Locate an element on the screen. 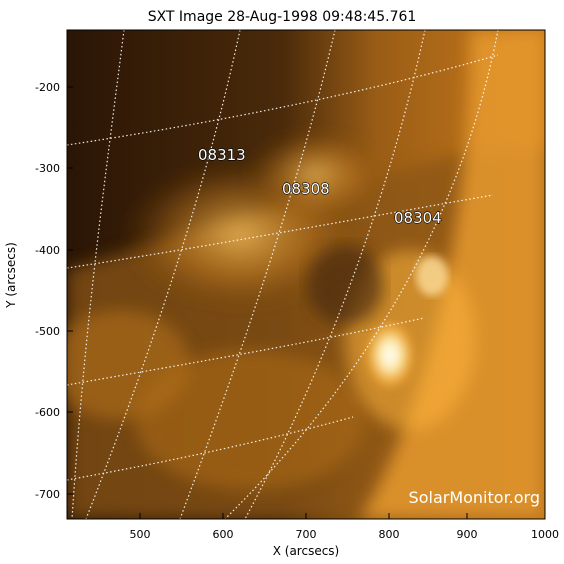 The image size is (564, 564). watermark: SolarMonitor.org is located at coordinates (474, 497).